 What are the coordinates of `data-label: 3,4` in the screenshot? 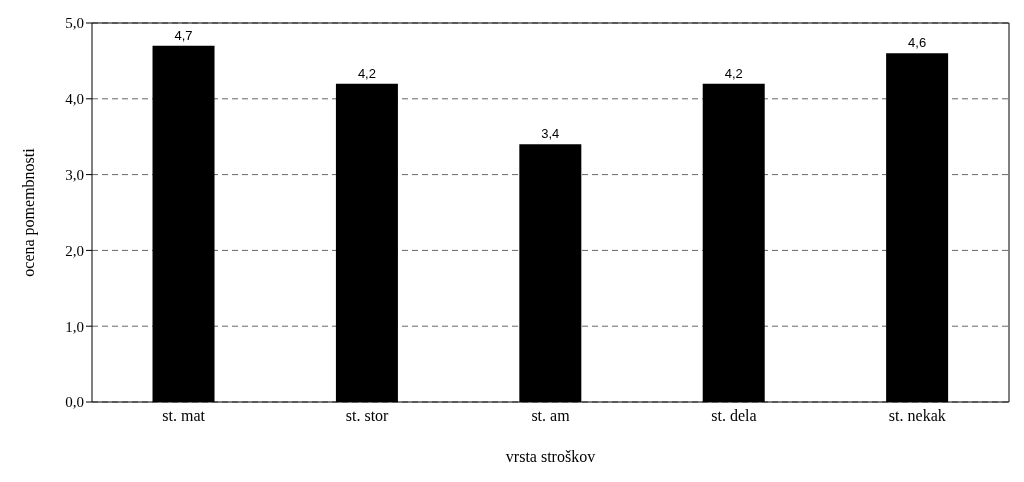 It's located at (550, 134).